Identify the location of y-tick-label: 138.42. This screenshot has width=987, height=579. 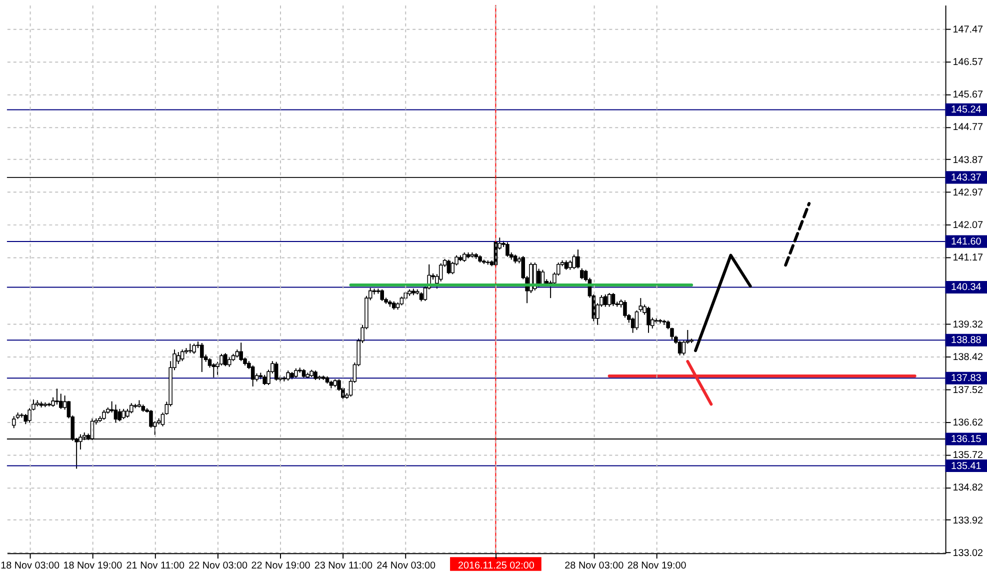
(968, 358).